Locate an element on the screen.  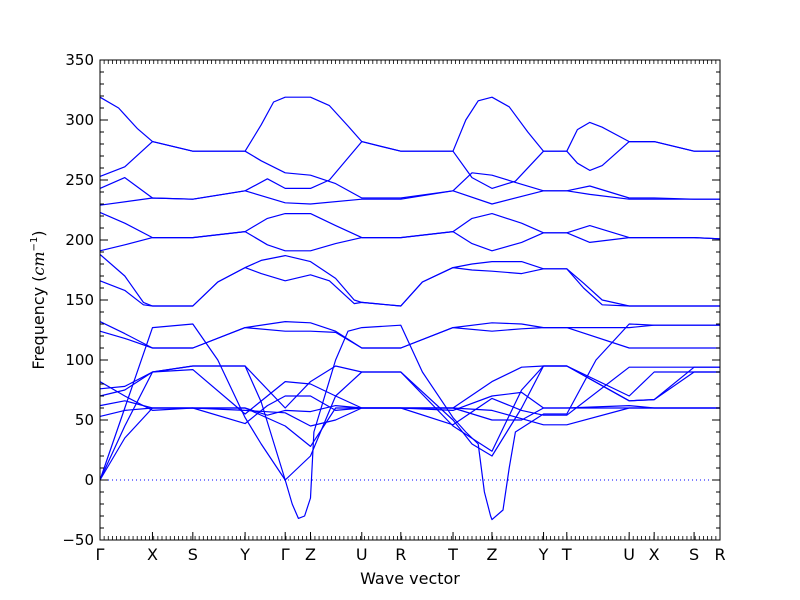
x-axis-label: Wave vector is located at coordinates (410, 578).